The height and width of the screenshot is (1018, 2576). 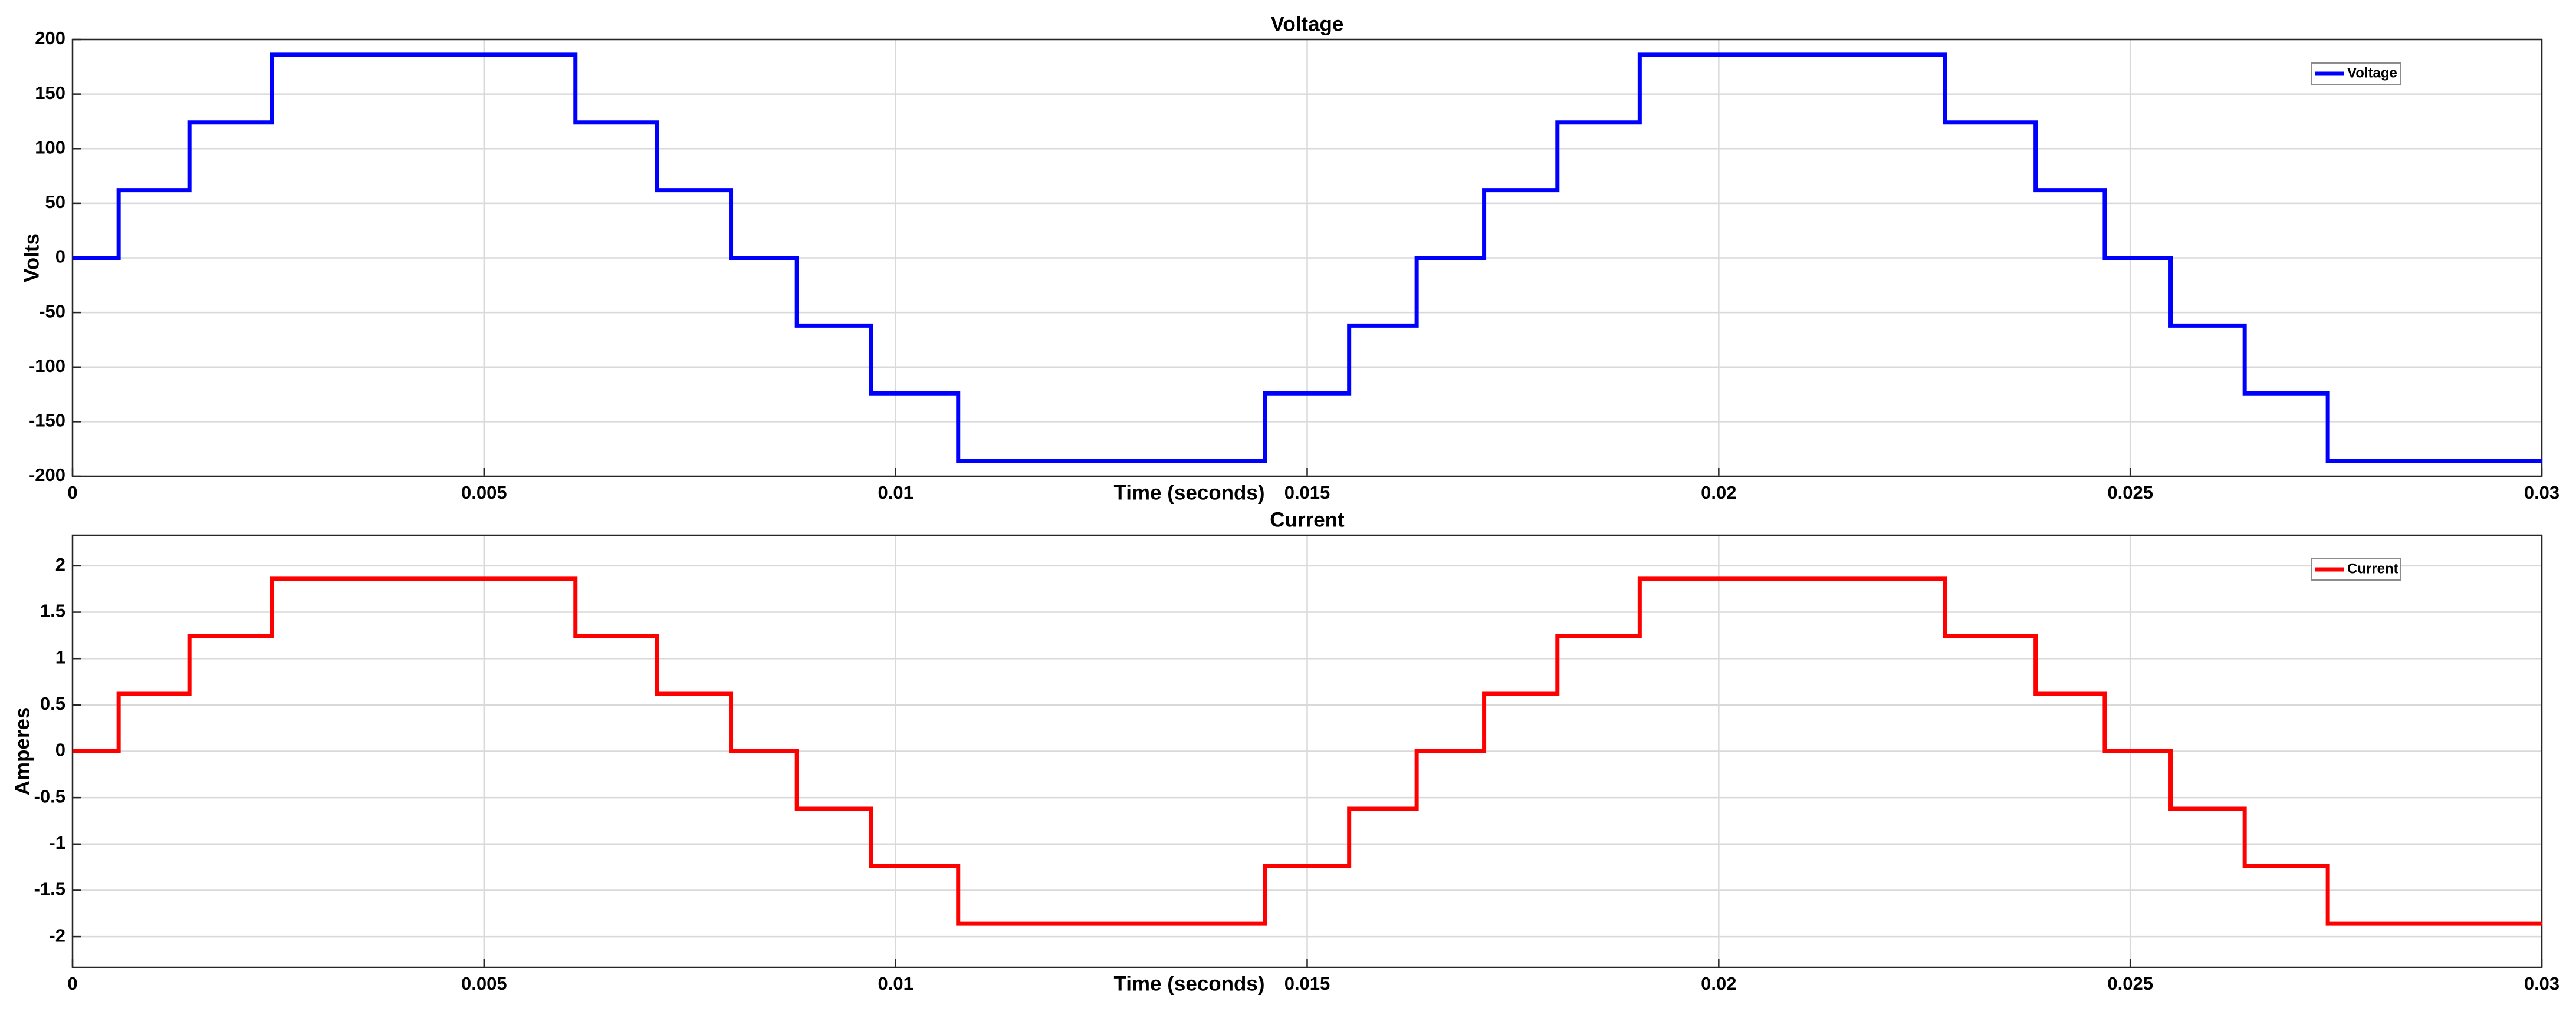 I want to click on legend: Voltage, so click(x=2356, y=73).